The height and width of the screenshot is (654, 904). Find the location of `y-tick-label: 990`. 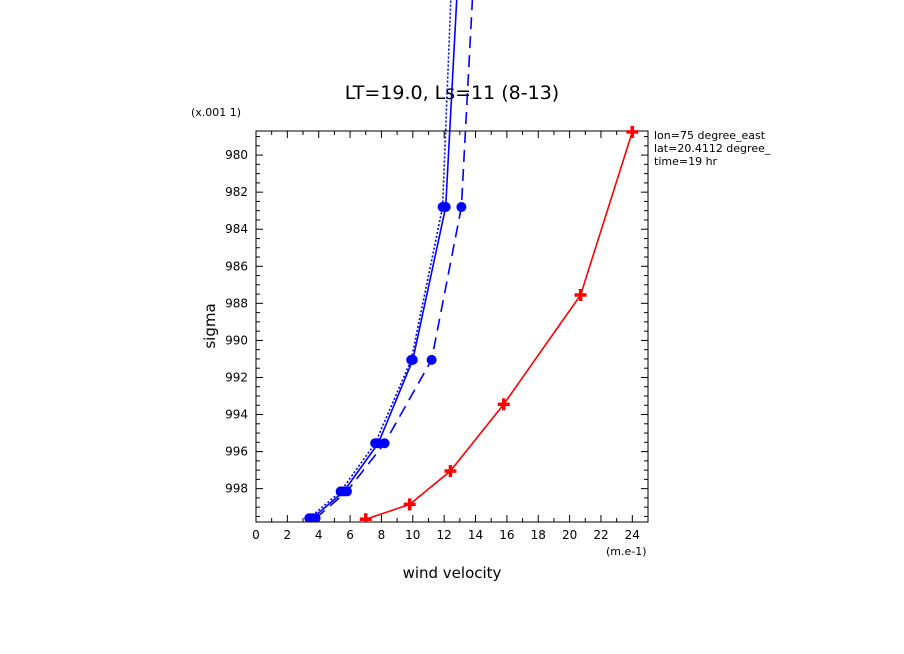

y-tick-label: 990 is located at coordinates (236, 340).